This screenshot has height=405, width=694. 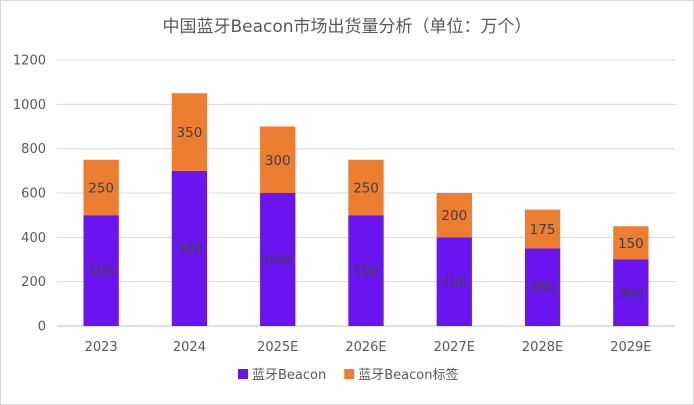 What do you see at coordinates (33, 282) in the screenshot?
I see `y-tick-label: 200` at bounding box center [33, 282].